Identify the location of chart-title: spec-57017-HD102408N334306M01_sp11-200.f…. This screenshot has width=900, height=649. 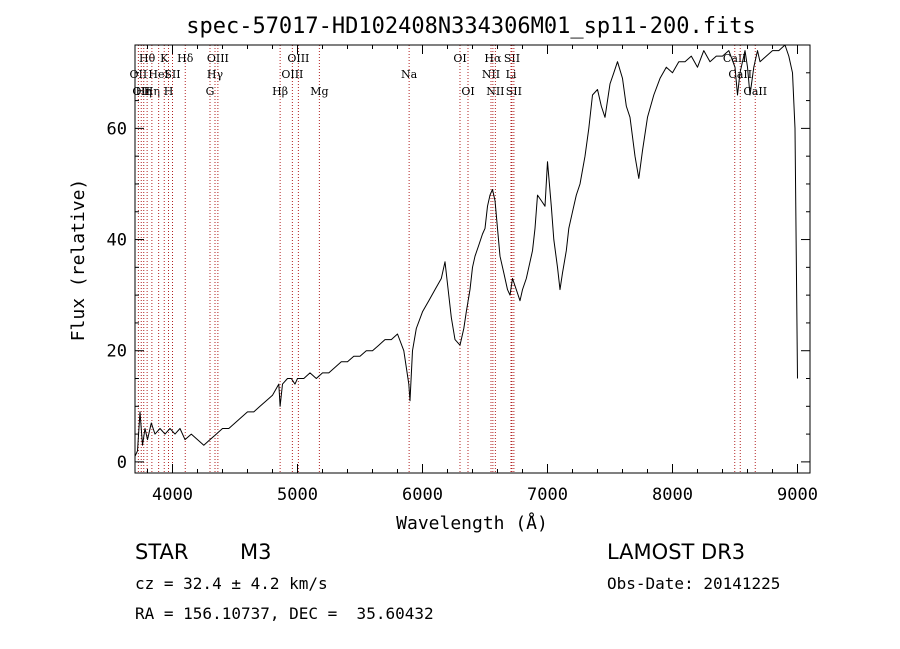
(471, 26).